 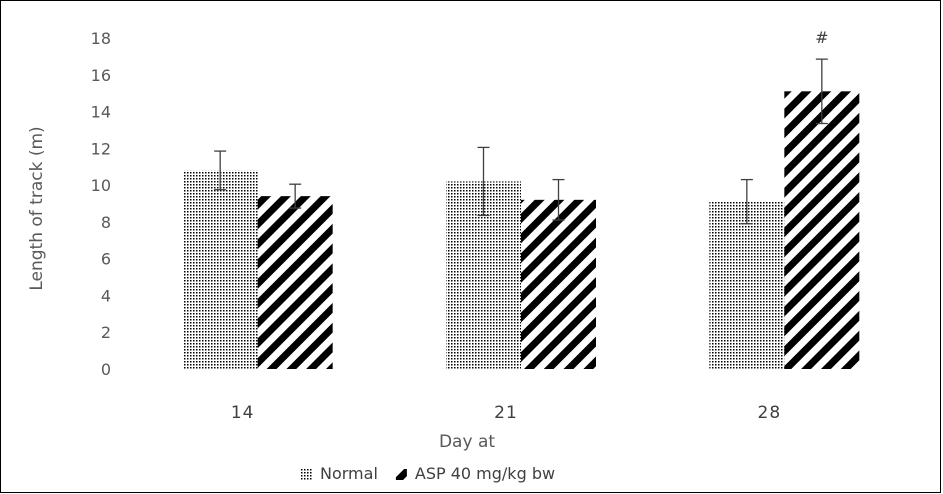 I want to click on y-axis-ticks: 0 2 4 6 8 10 12 14 16 18, so click(x=101, y=204).